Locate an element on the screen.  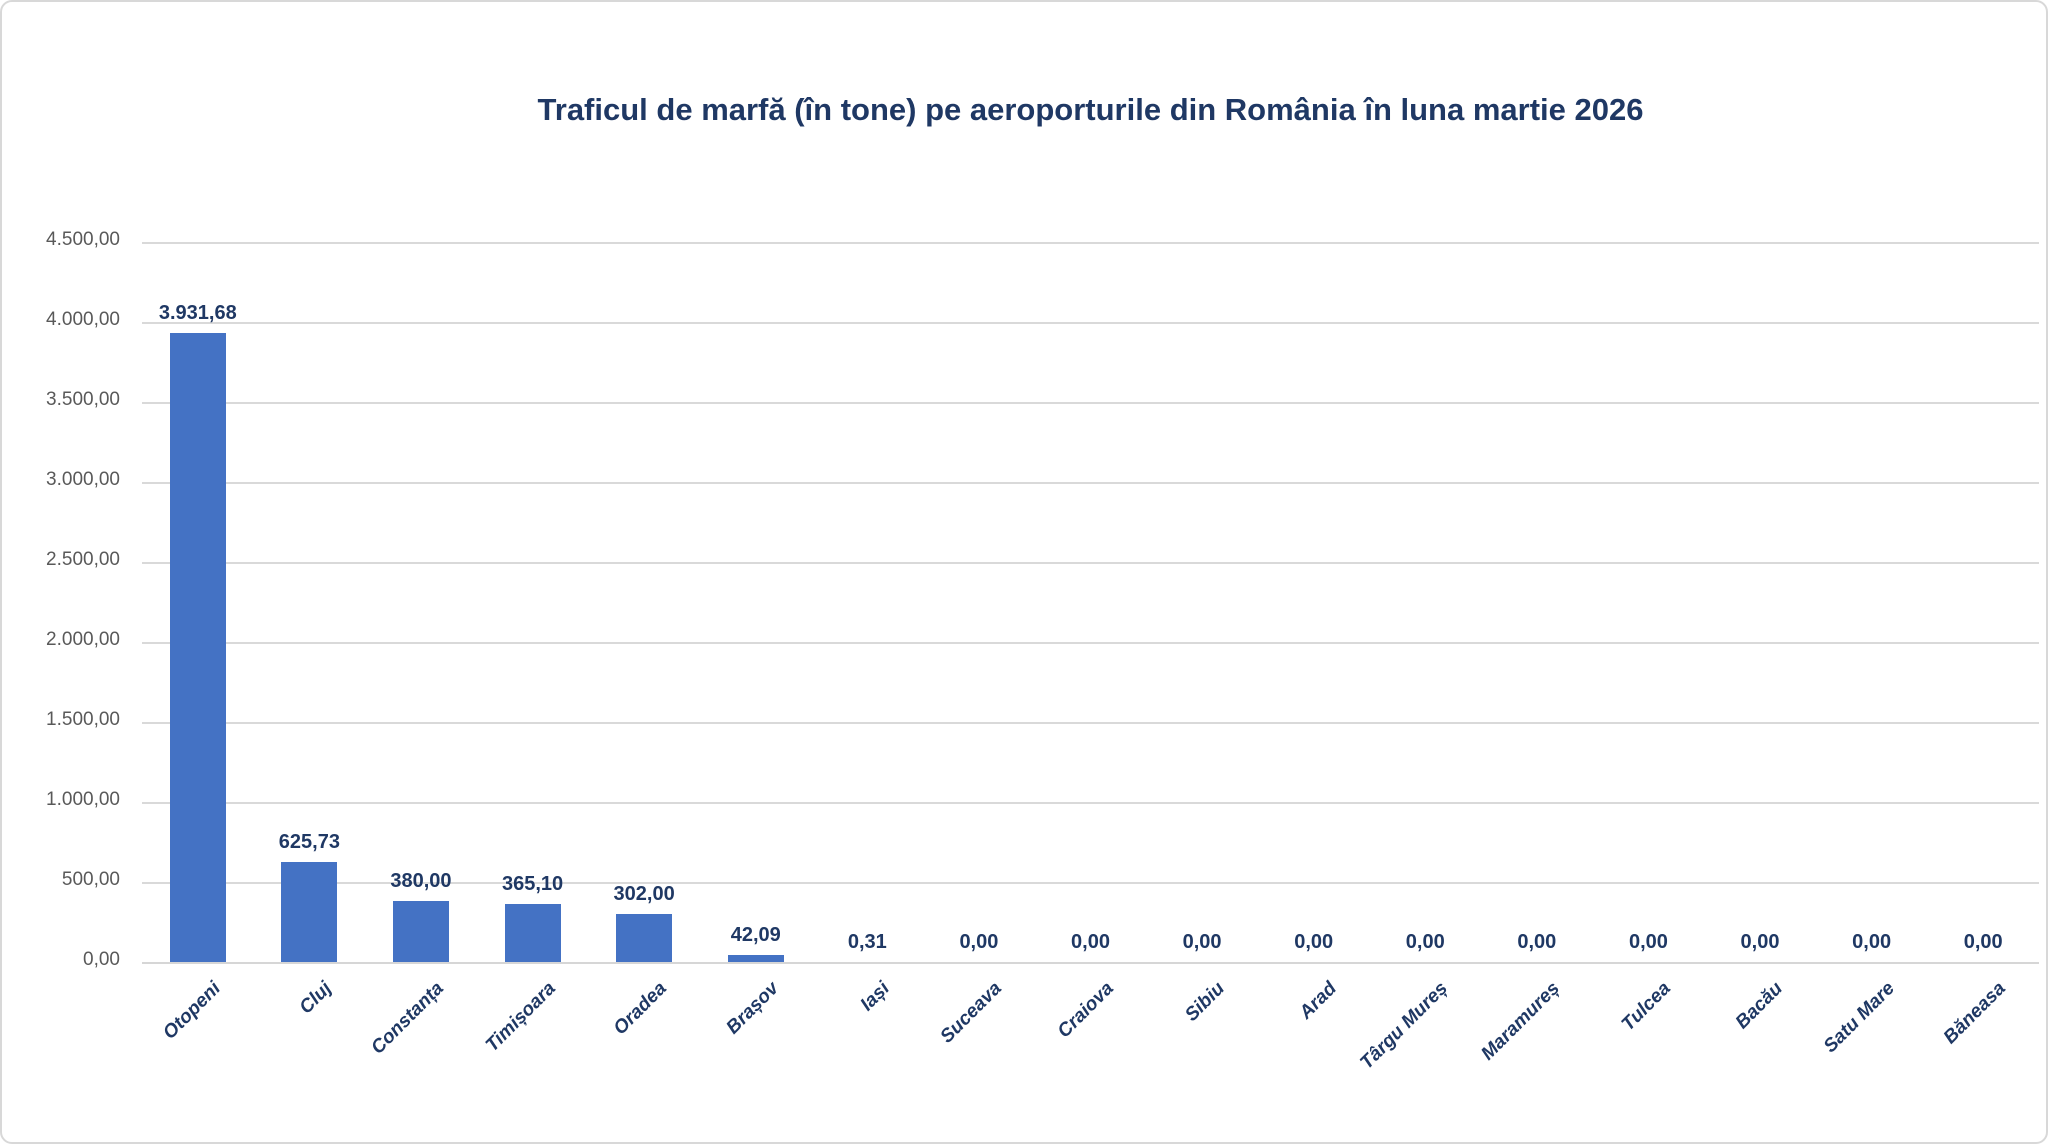
y-axis-tick-label: 1.500,00 is located at coordinates (83, 719).